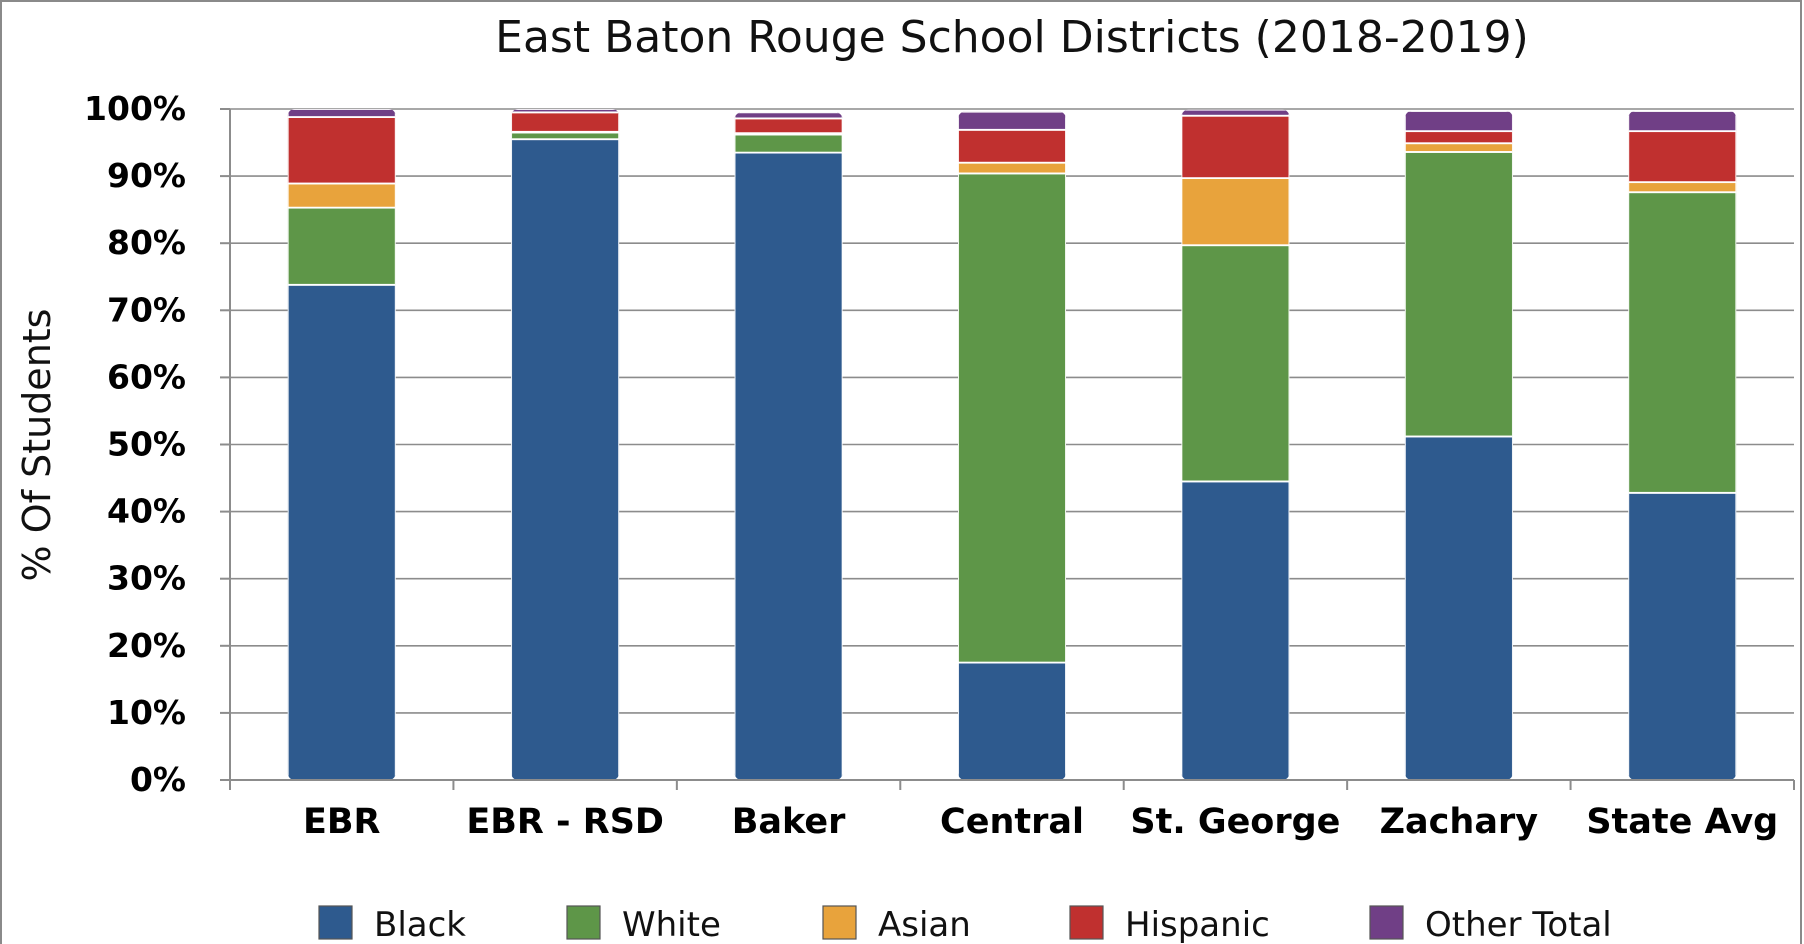 The height and width of the screenshot is (944, 1804). I want to click on bar-ebr-white, so click(341, 246).